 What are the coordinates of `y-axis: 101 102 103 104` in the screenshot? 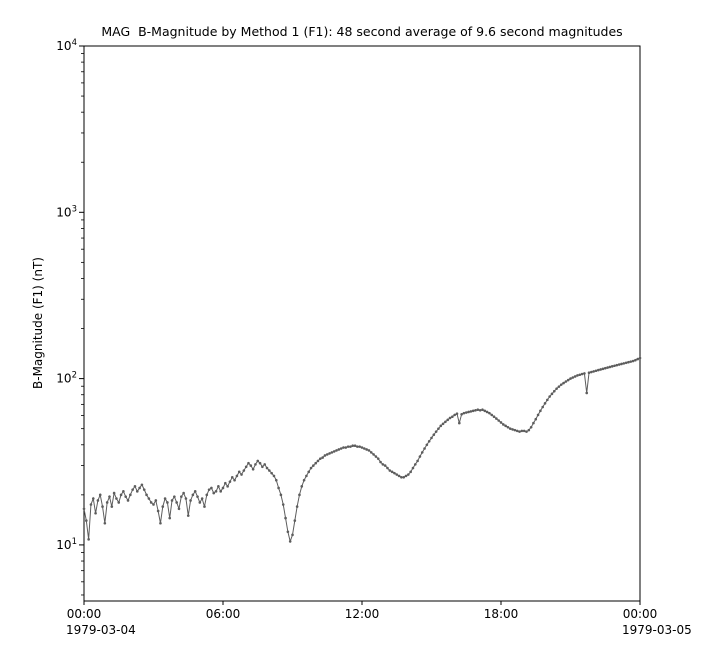 It's located at (70, 317).